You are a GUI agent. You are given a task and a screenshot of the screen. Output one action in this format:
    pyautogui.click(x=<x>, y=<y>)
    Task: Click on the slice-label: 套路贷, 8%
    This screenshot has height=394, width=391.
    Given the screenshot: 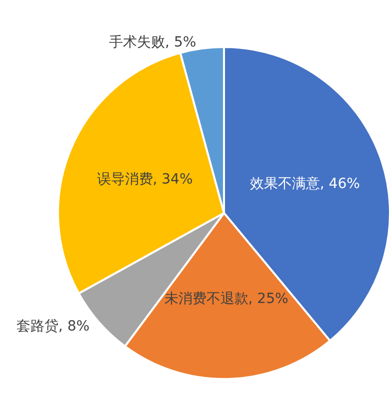 What is the action you would take?
    pyautogui.click(x=53, y=326)
    